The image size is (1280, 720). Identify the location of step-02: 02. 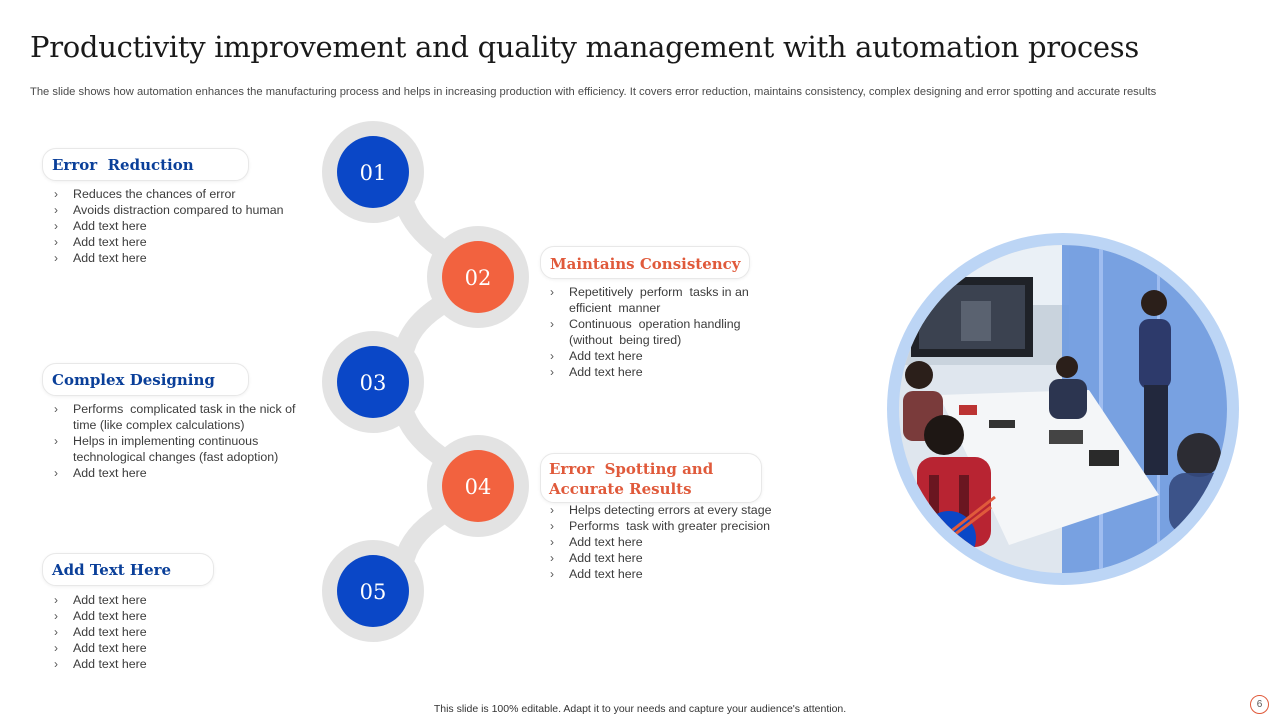
(478, 277).